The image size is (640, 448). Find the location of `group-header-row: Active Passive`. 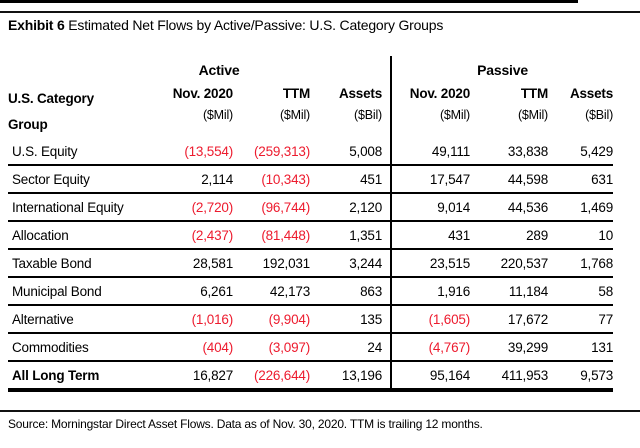

group-header-row: Active Passive is located at coordinates (310, 70).